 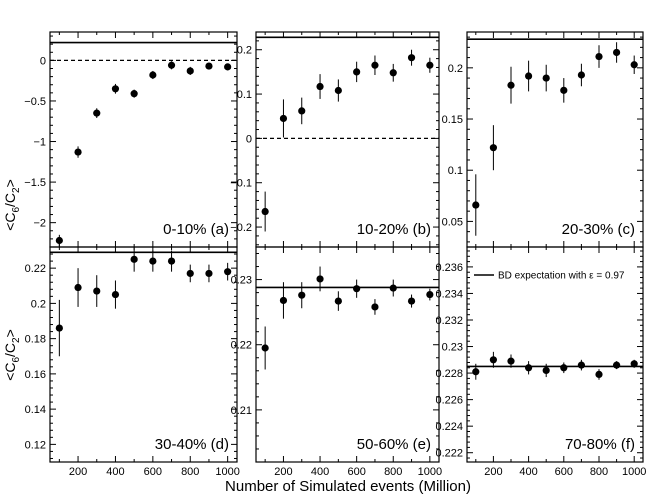 I want to click on panel-label: 20-30% (c), so click(x=598, y=229).